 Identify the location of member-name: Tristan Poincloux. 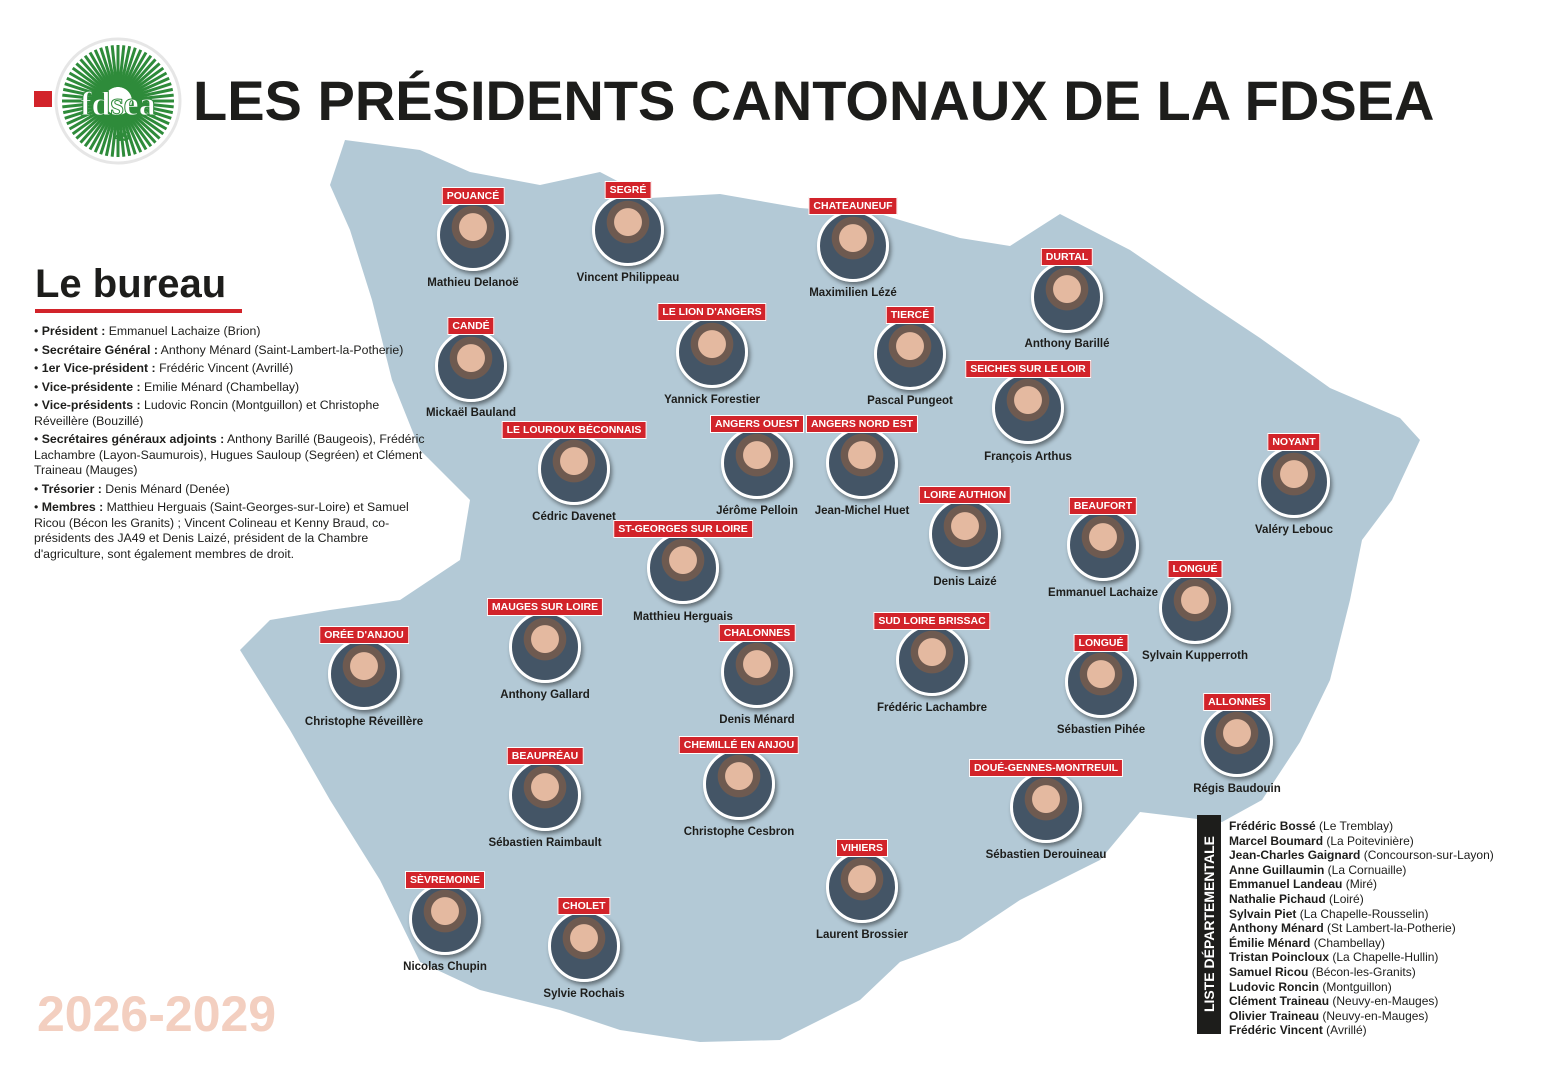
(1279, 957).